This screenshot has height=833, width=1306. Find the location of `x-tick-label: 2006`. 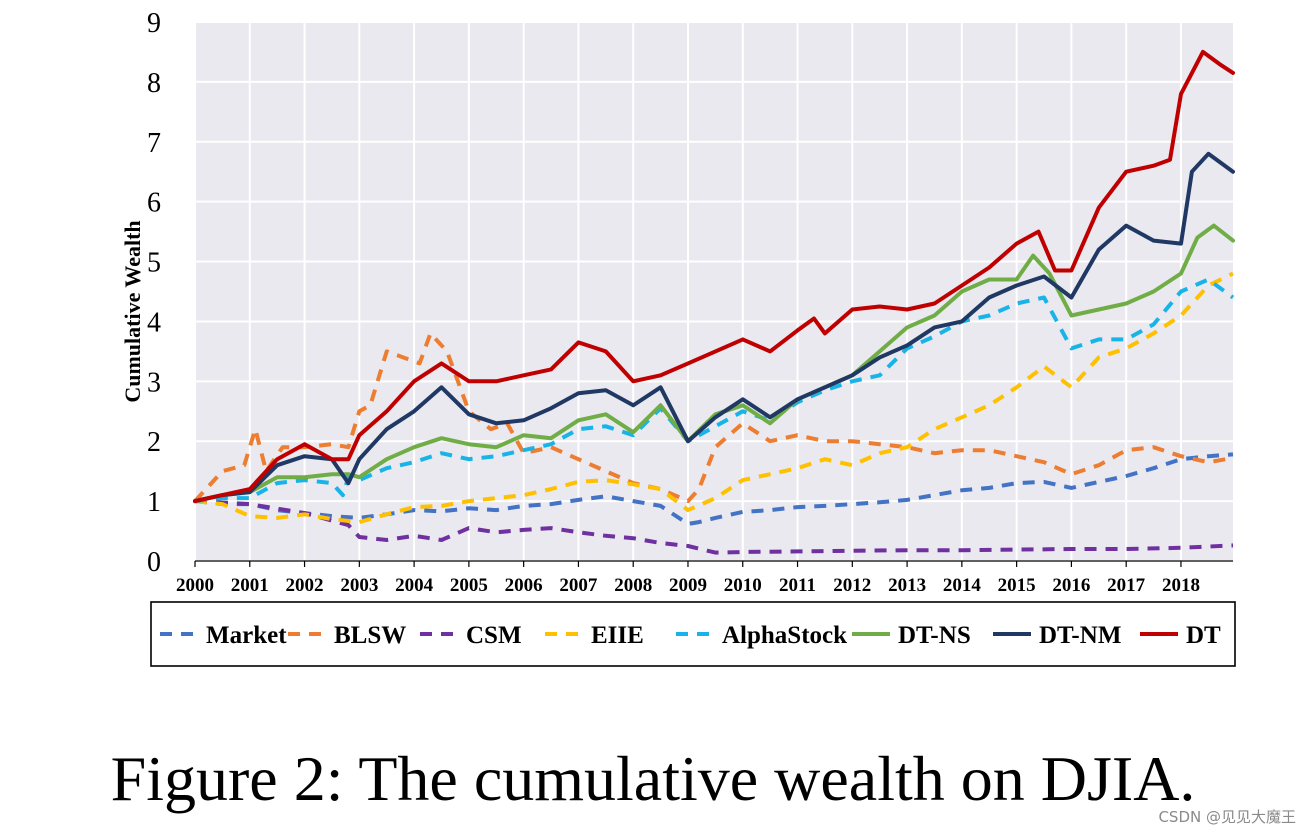

x-tick-label: 2006 is located at coordinates (524, 585).